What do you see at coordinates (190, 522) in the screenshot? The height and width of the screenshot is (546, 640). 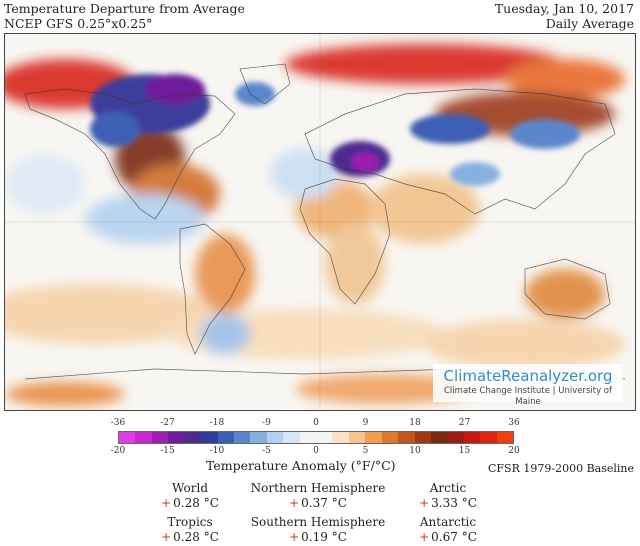 I see `stat-label: Tropics` at bounding box center [190, 522].